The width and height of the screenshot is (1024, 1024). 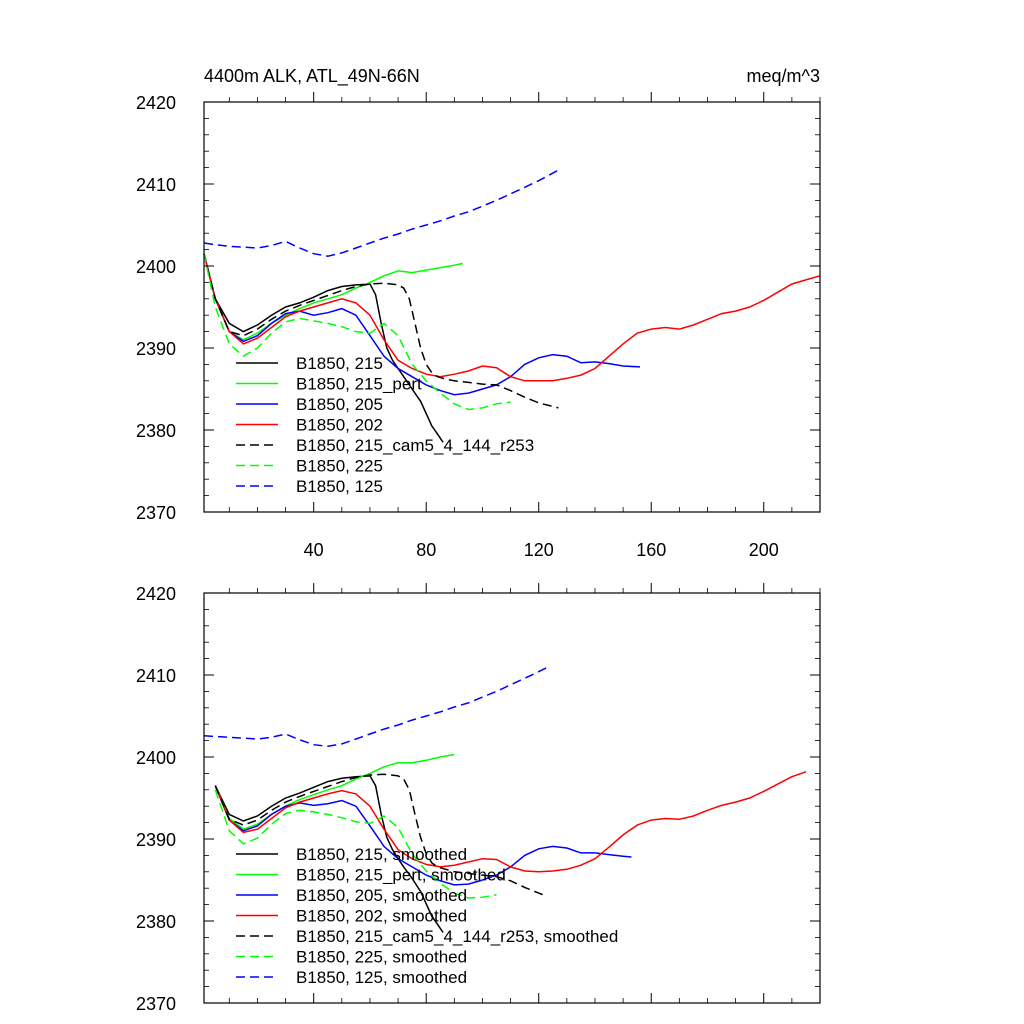 What do you see at coordinates (339, 486) in the screenshot?
I see `legend-label-7: B1850, 125` at bounding box center [339, 486].